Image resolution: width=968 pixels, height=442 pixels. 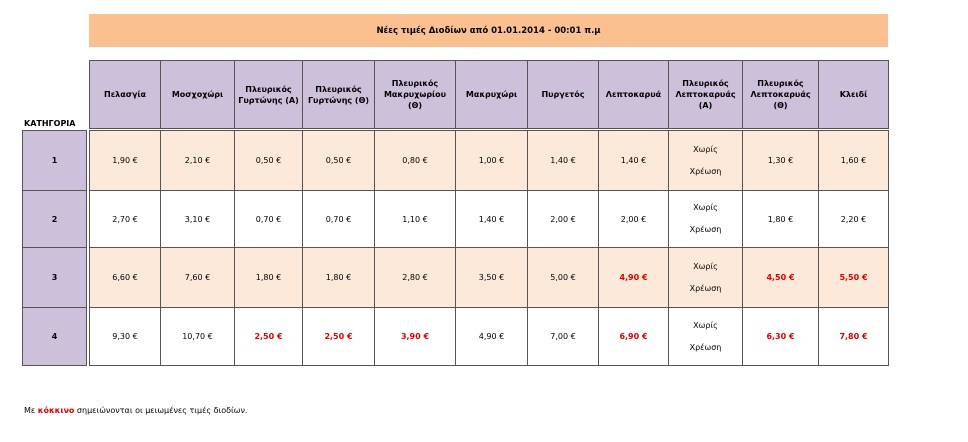 I want to click on price: 3,10 €, so click(x=197, y=219).